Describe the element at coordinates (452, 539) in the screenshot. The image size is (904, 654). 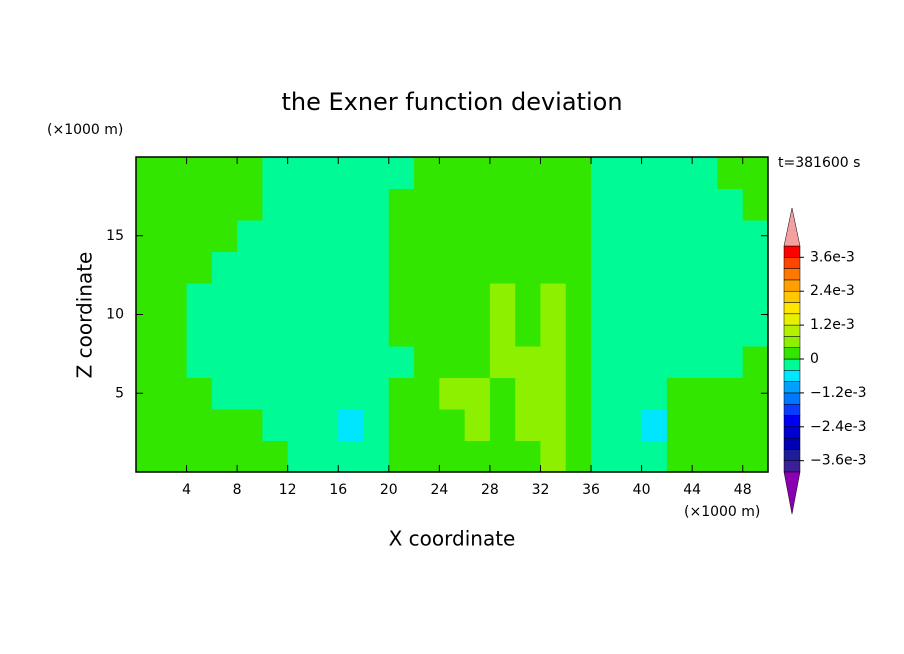
I see `x-axis-label: X coordinate` at that location.